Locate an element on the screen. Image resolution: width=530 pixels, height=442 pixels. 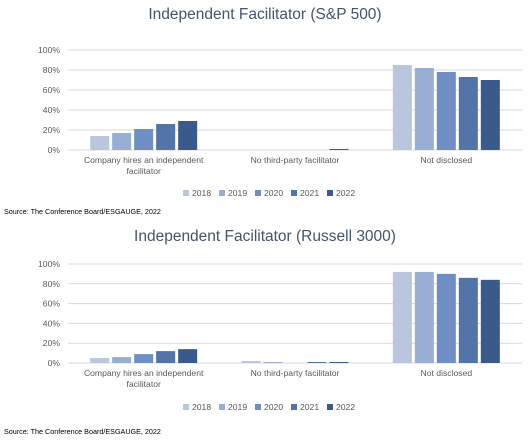
chart-title: Independent Facilitator (S&P 500) is located at coordinates (265, 14).